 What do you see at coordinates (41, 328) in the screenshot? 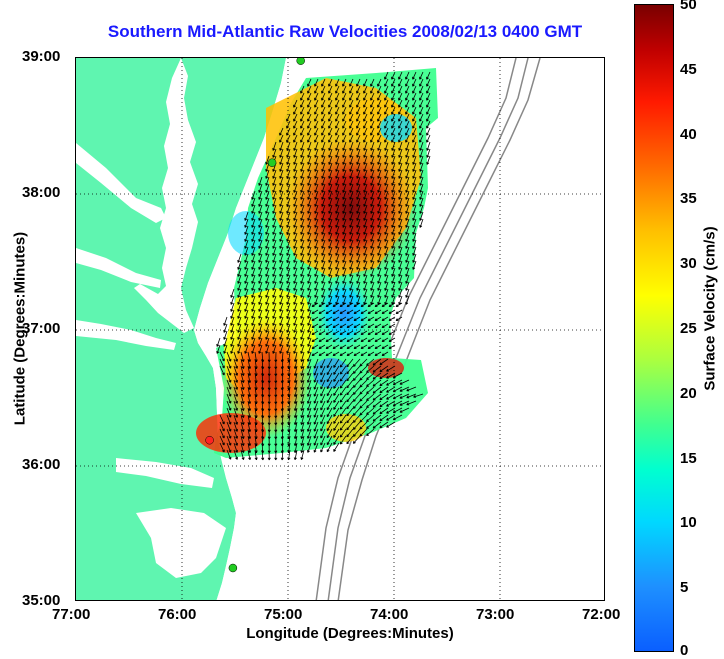
I see `y-tick-37: 37:00` at bounding box center [41, 328].